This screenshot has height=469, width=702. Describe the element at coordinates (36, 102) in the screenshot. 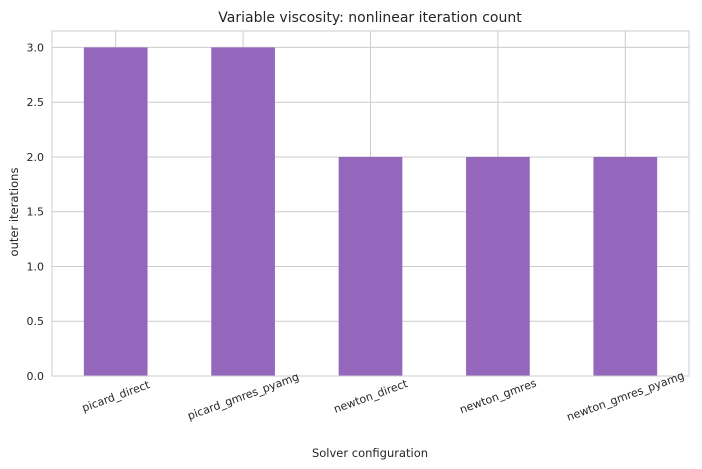

I see `y-tick-label: 2.5` at that location.